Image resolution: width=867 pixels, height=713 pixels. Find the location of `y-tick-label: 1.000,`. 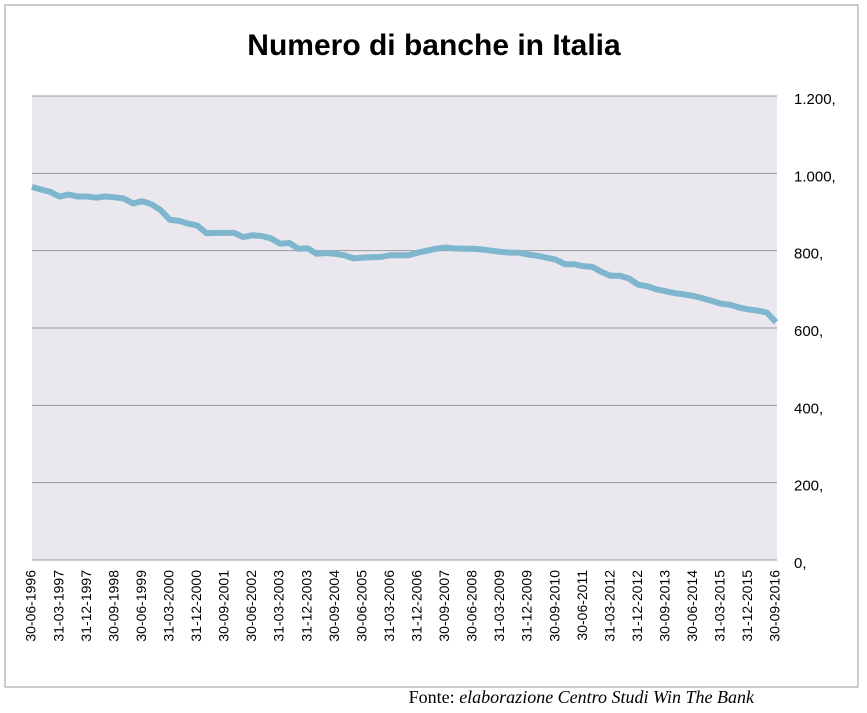

y-tick-label: 1.000, is located at coordinates (815, 176).